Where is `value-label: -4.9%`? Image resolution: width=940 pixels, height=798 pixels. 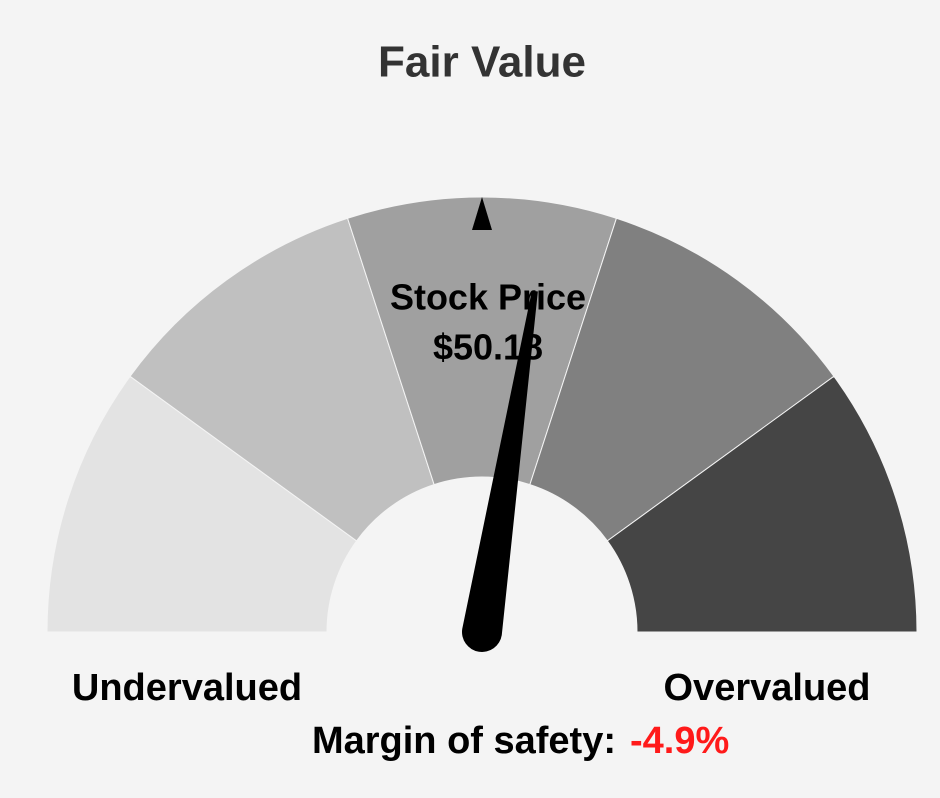
value-label: -4.9% is located at coordinates (679, 741).